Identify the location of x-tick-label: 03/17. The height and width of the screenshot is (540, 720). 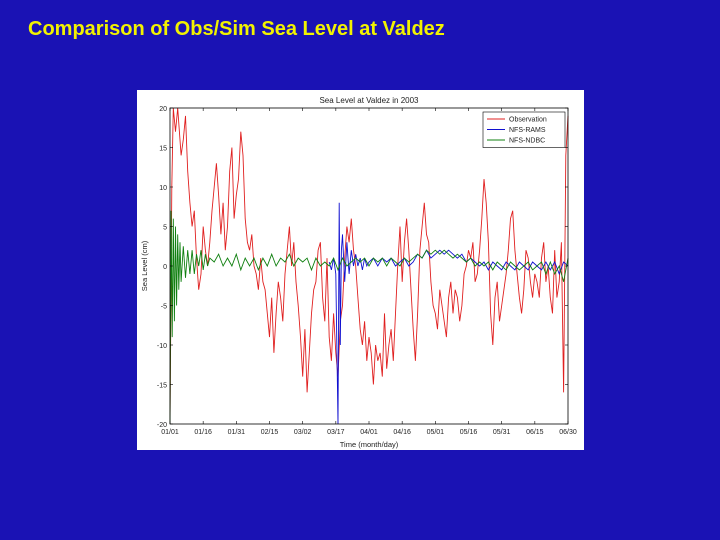
(336, 432).